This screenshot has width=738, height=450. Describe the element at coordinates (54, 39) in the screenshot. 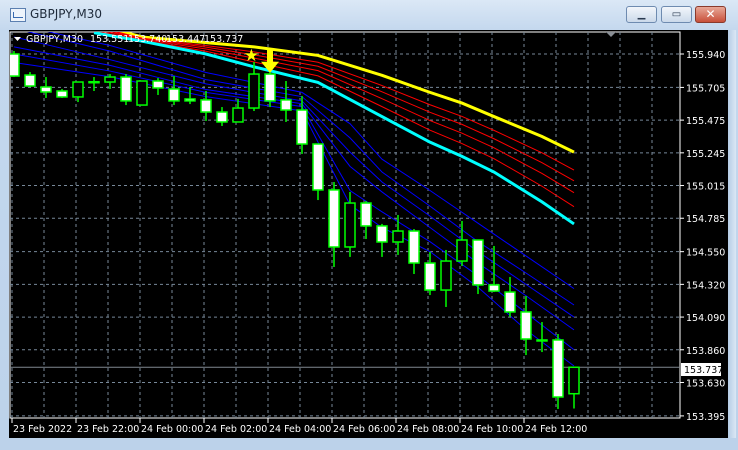

I see `legend-symbol: GBPJPY,M30` at that location.